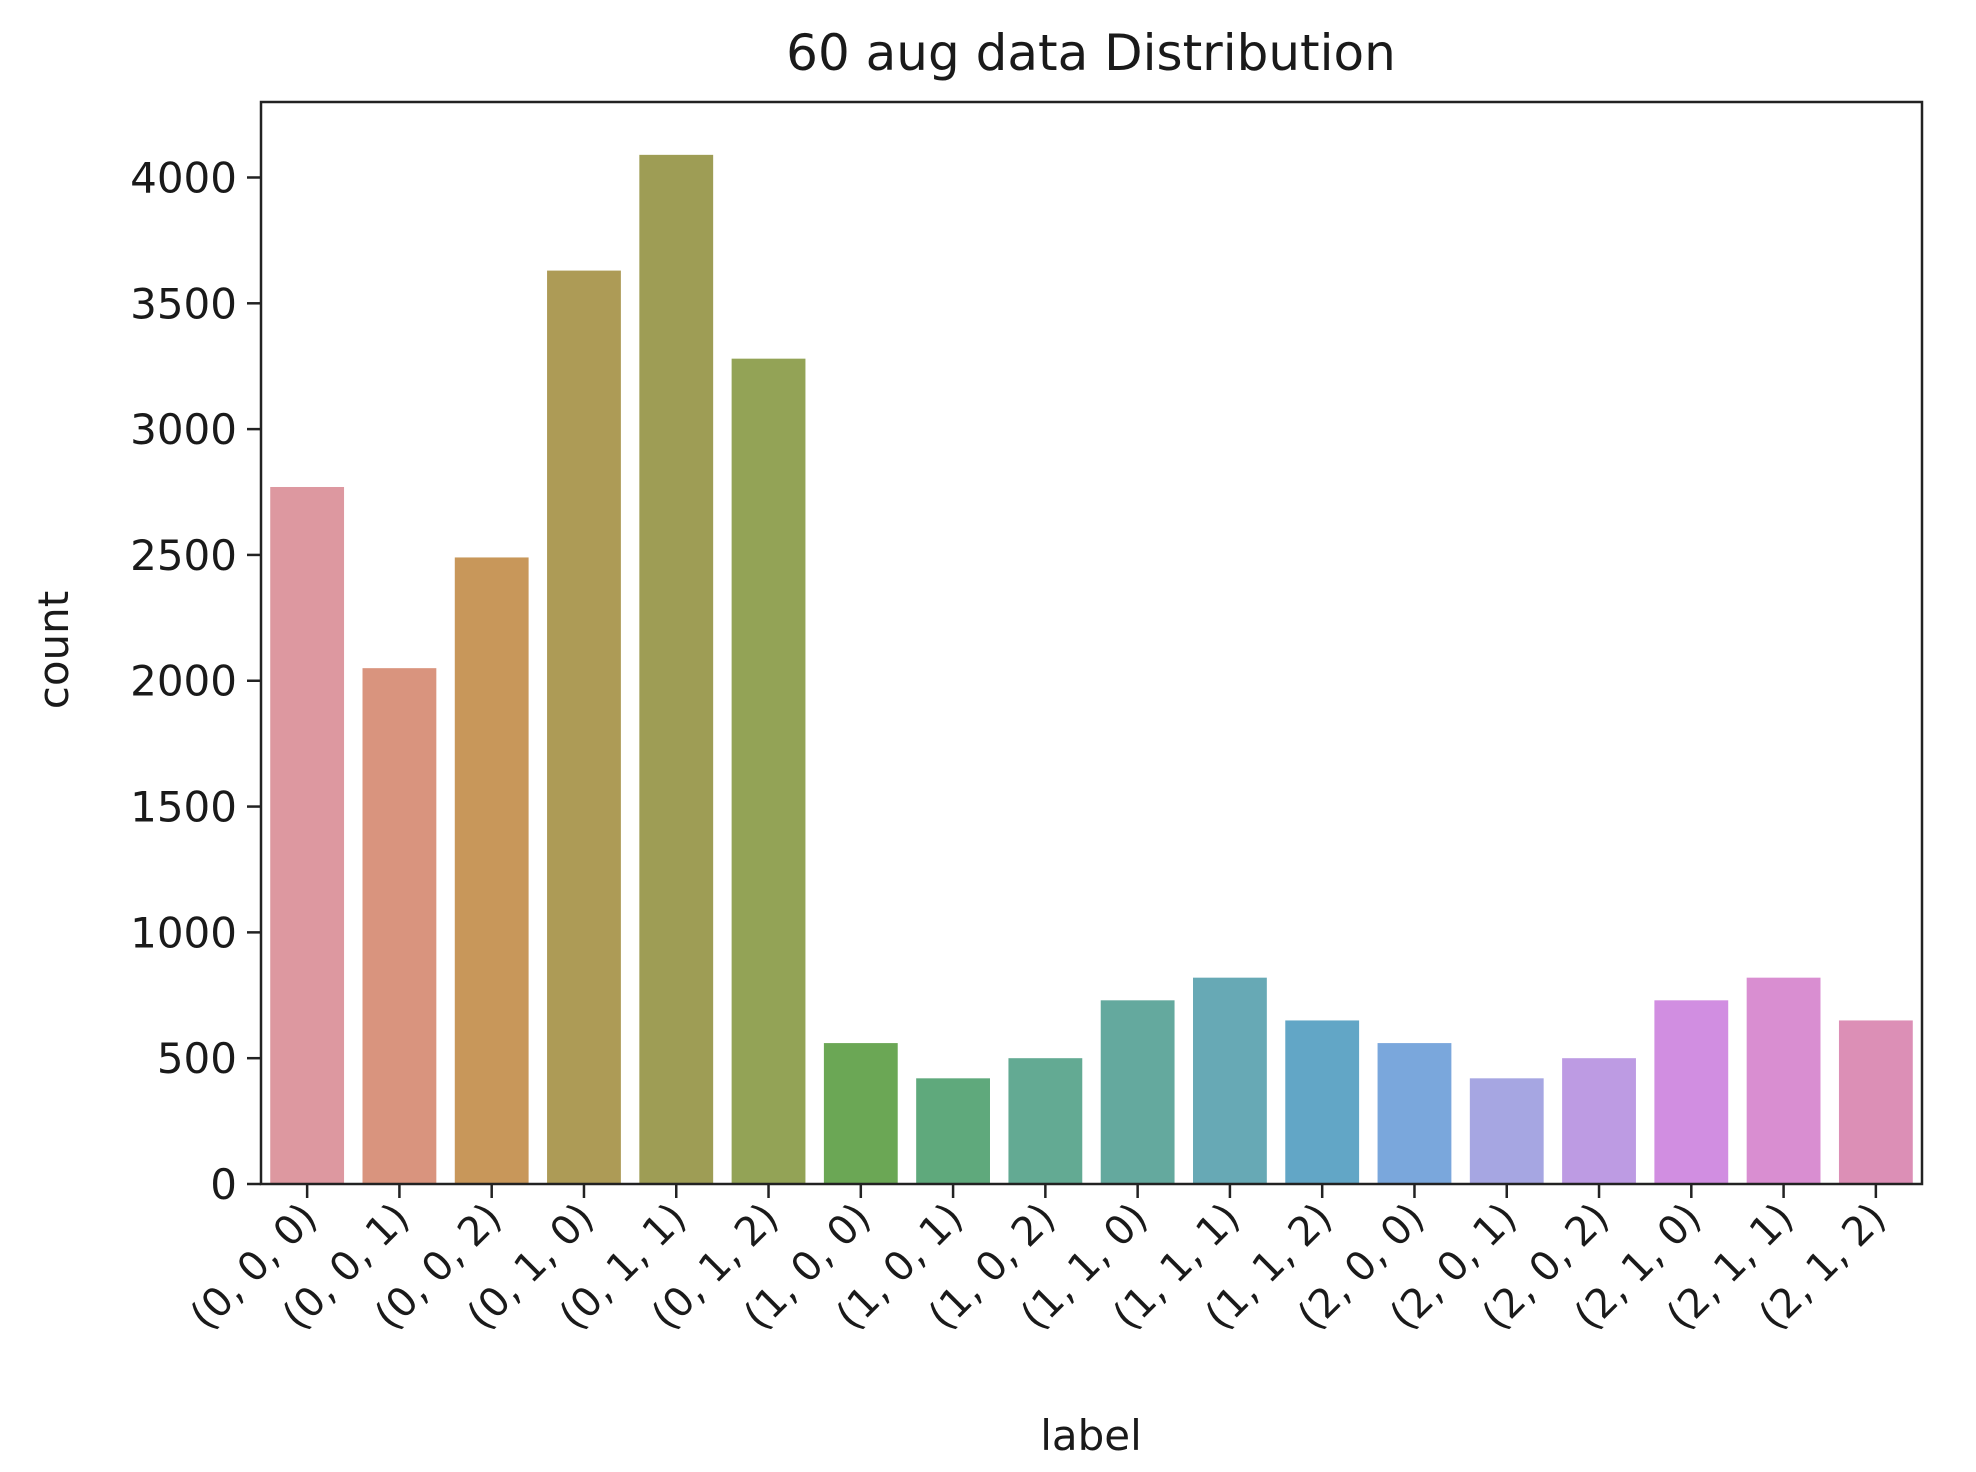  I want to click on y-axis-label: count, so click(53, 650).